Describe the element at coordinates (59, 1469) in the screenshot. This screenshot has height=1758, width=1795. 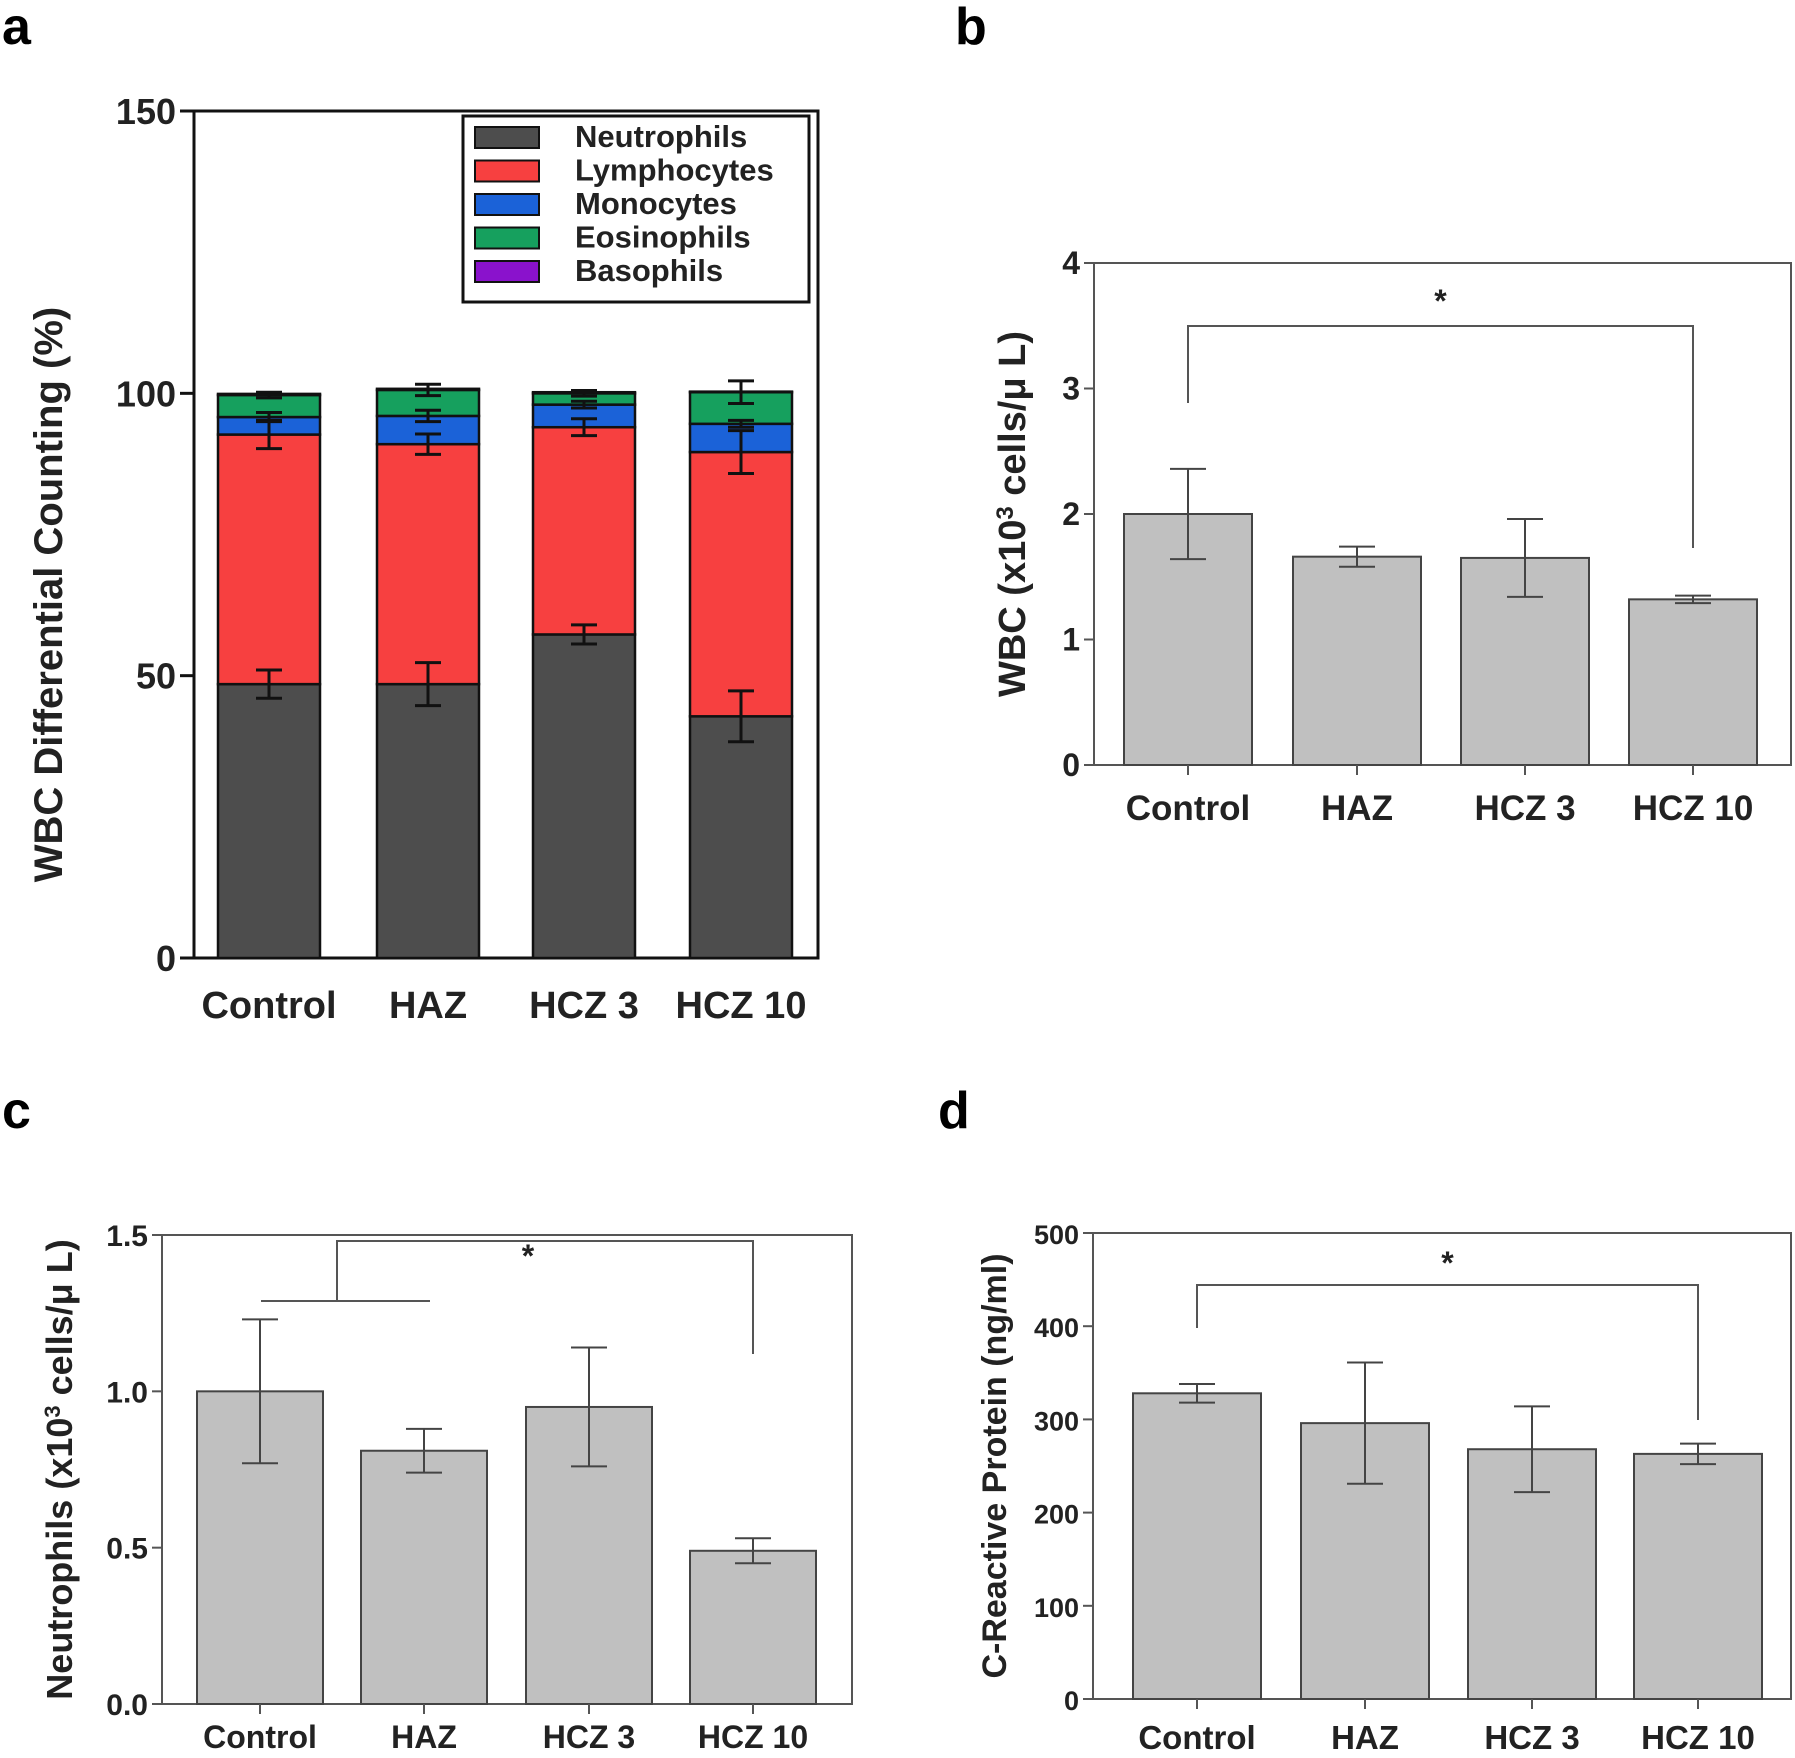
I see `y-axis-title: Neutrophils (x103 cells/μ L)` at that location.